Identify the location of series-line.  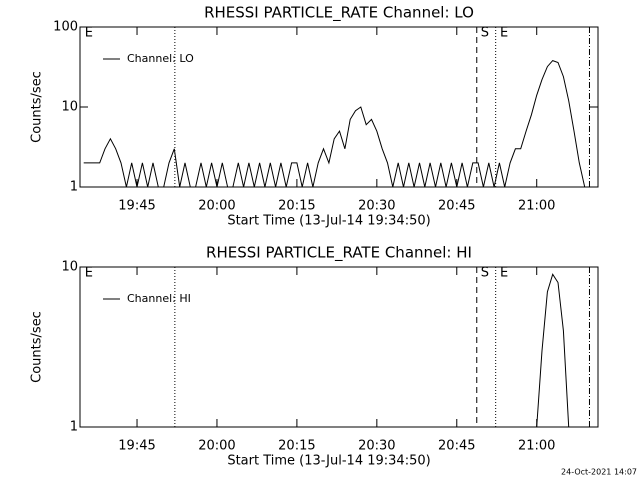
(553, 350).